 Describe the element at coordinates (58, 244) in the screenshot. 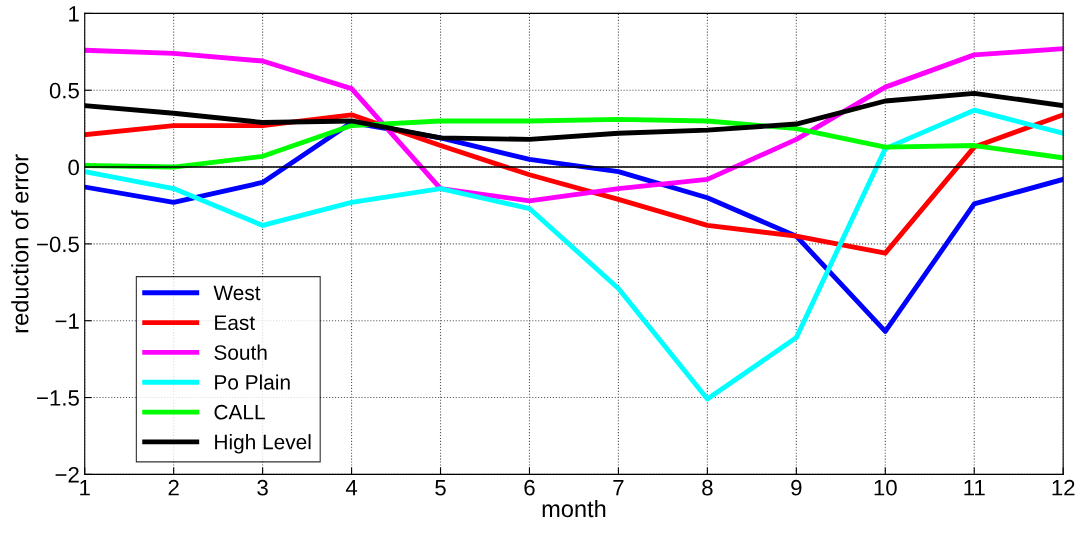

I see `y-tick-label: −0.5` at that location.